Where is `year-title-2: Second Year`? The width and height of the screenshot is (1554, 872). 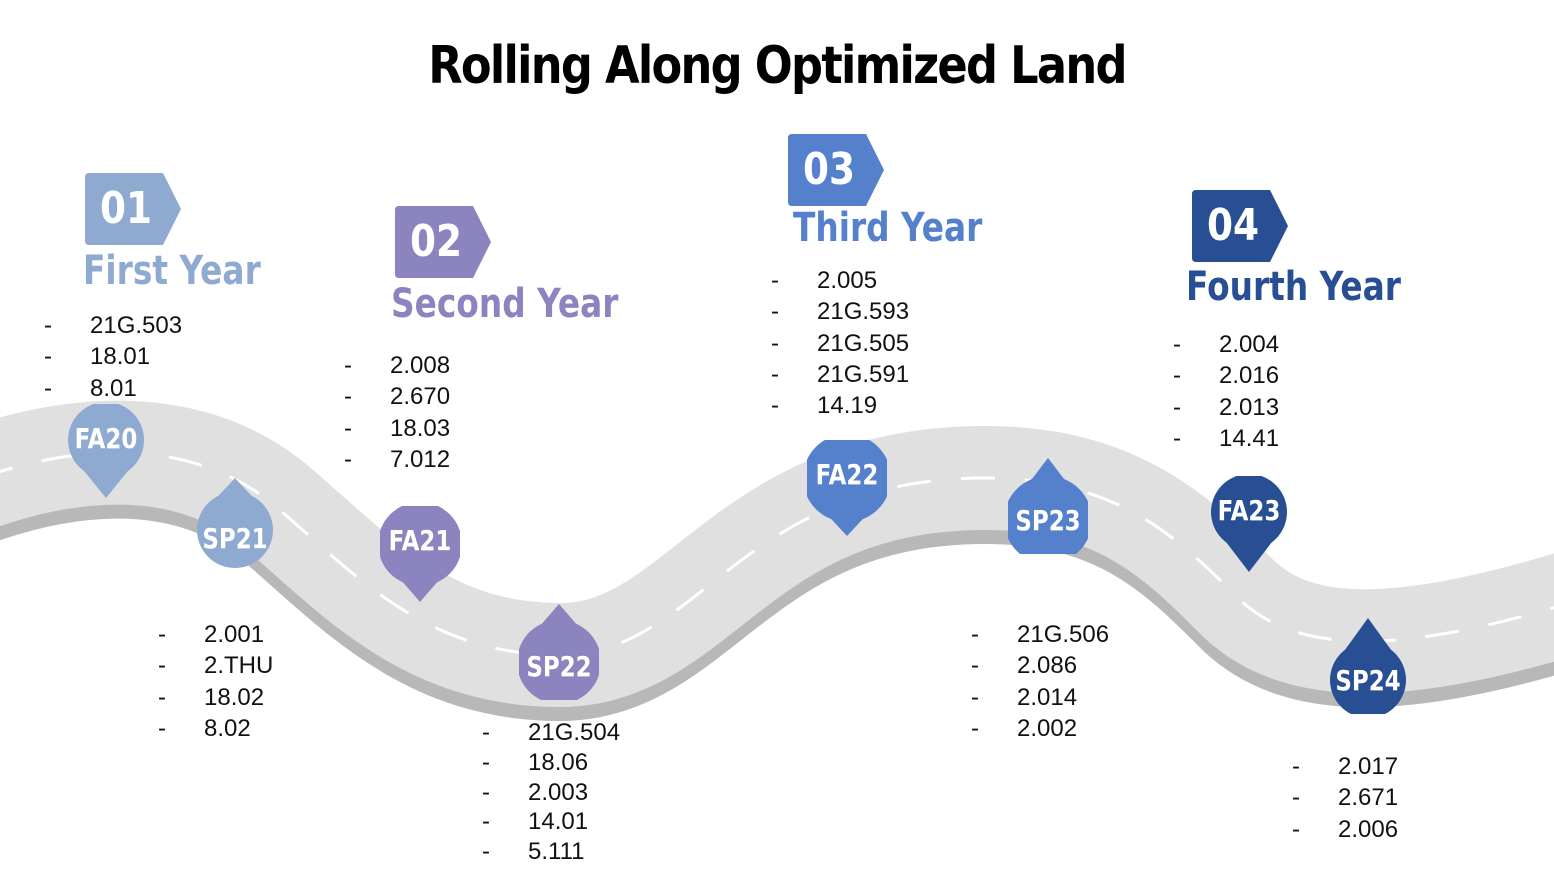
year-title-2: Second Year is located at coordinates (505, 304).